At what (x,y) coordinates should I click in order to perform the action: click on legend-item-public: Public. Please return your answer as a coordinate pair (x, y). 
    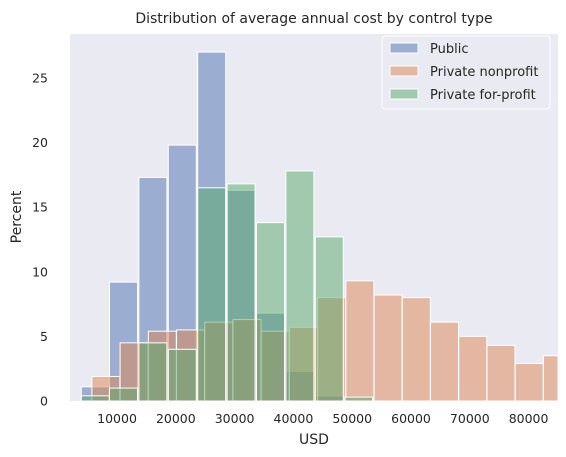
    Looking at the image, I should click on (428, 49).